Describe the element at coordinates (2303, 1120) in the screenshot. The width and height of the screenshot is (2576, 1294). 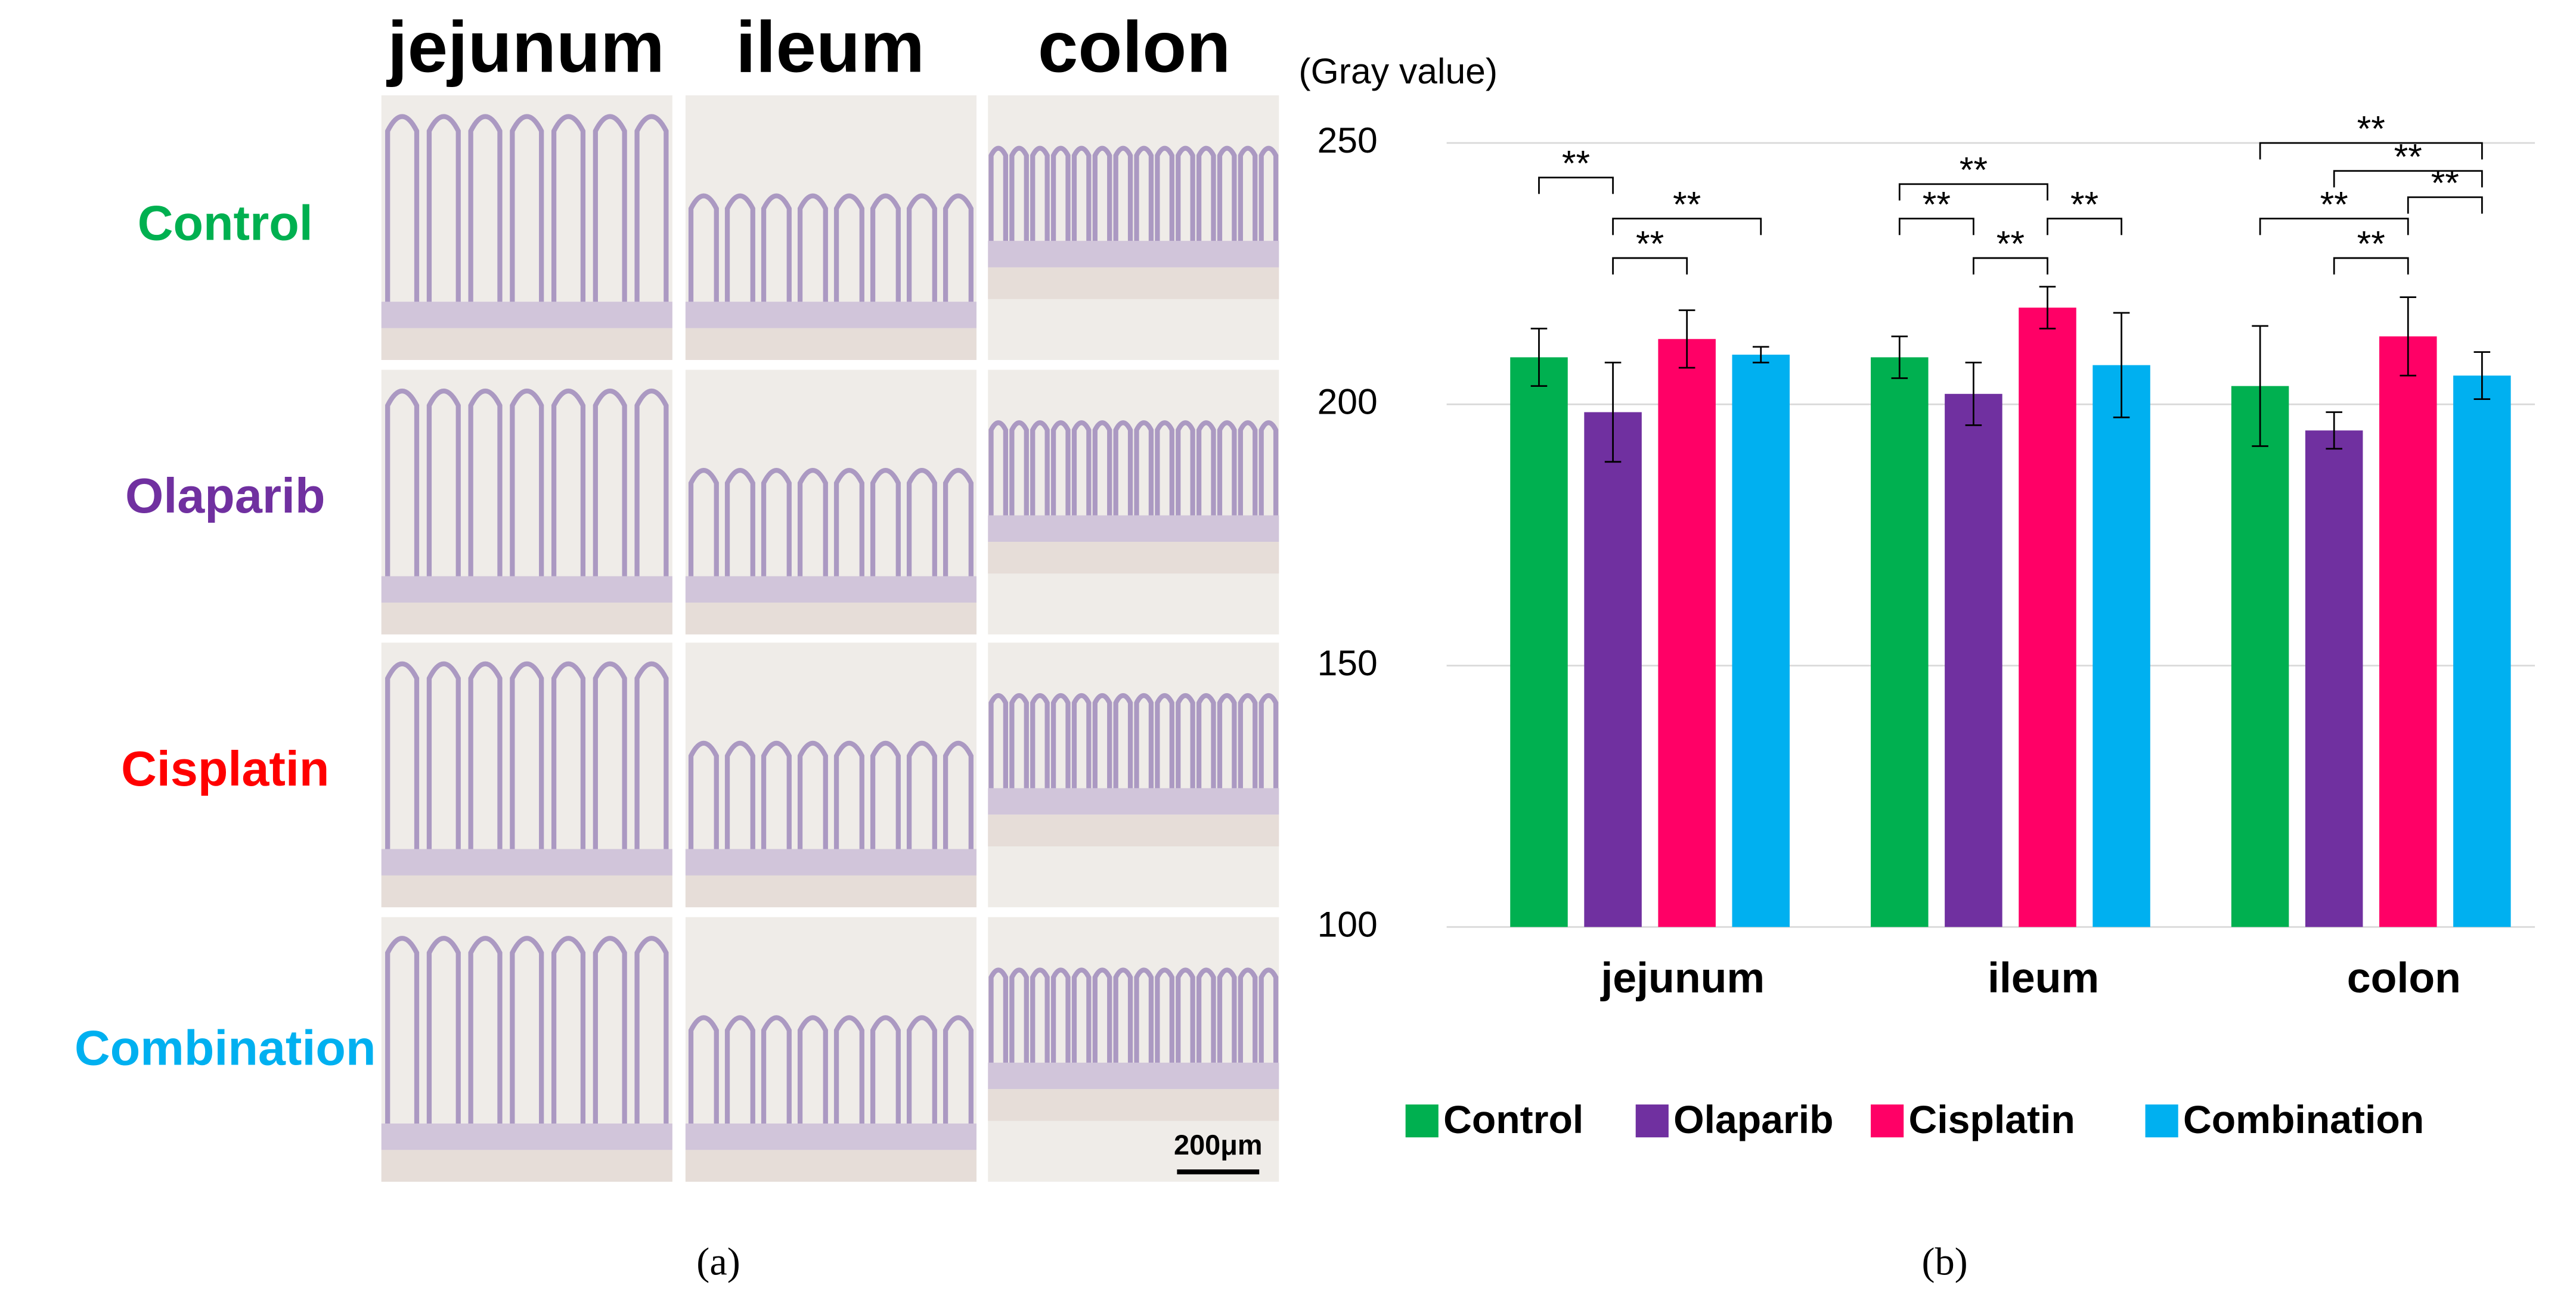
I see `legend-label: Combination` at that location.